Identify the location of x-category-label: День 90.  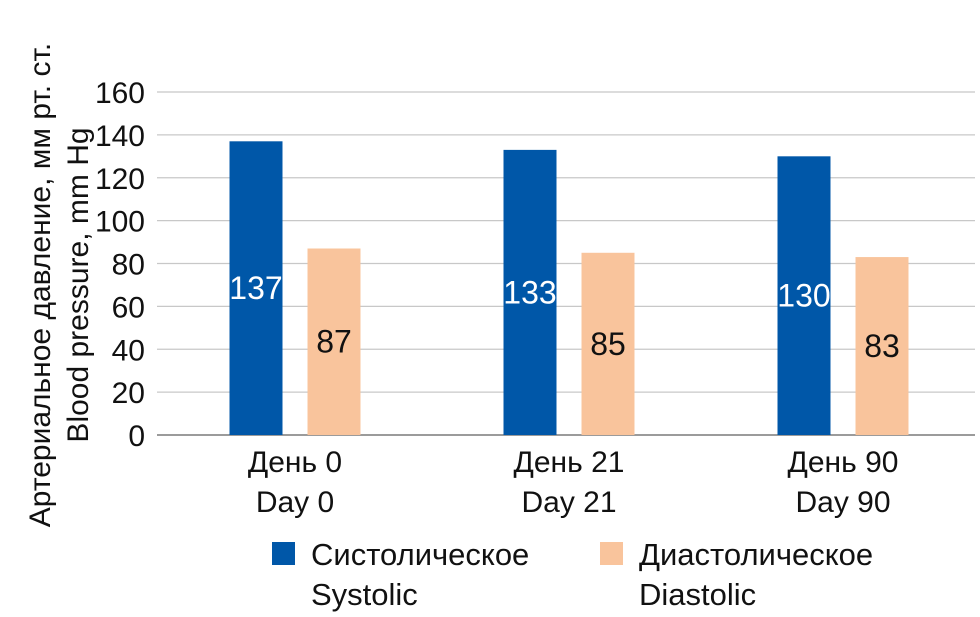
(843, 462).